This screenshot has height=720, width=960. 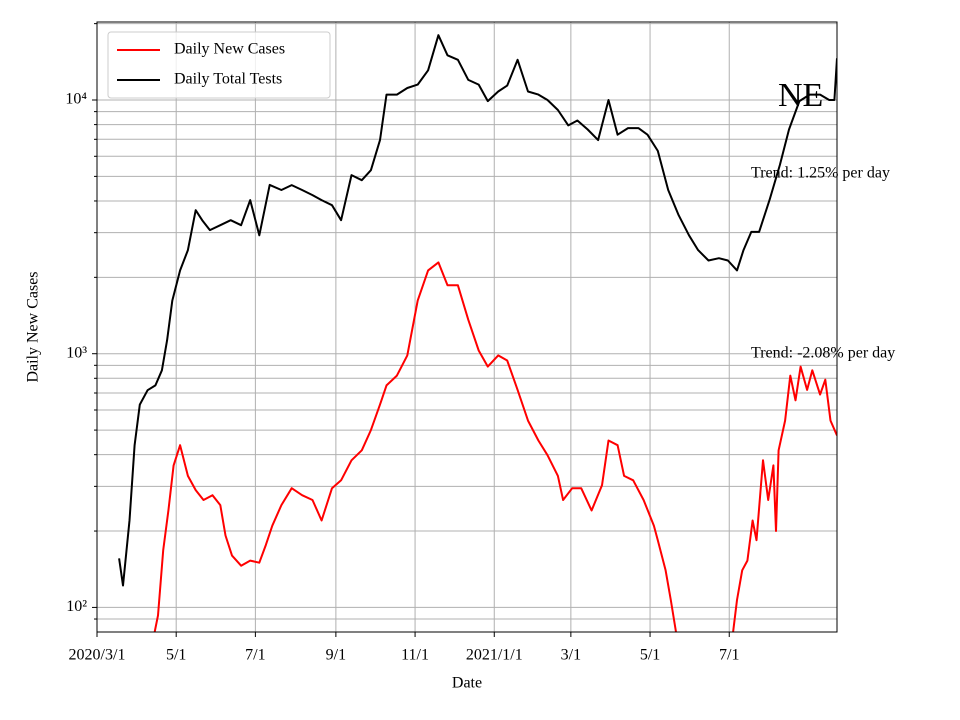 What do you see at coordinates (820, 173) in the screenshot?
I see `annotation: Trend: 1.25% per day` at bounding box center [820, 173].